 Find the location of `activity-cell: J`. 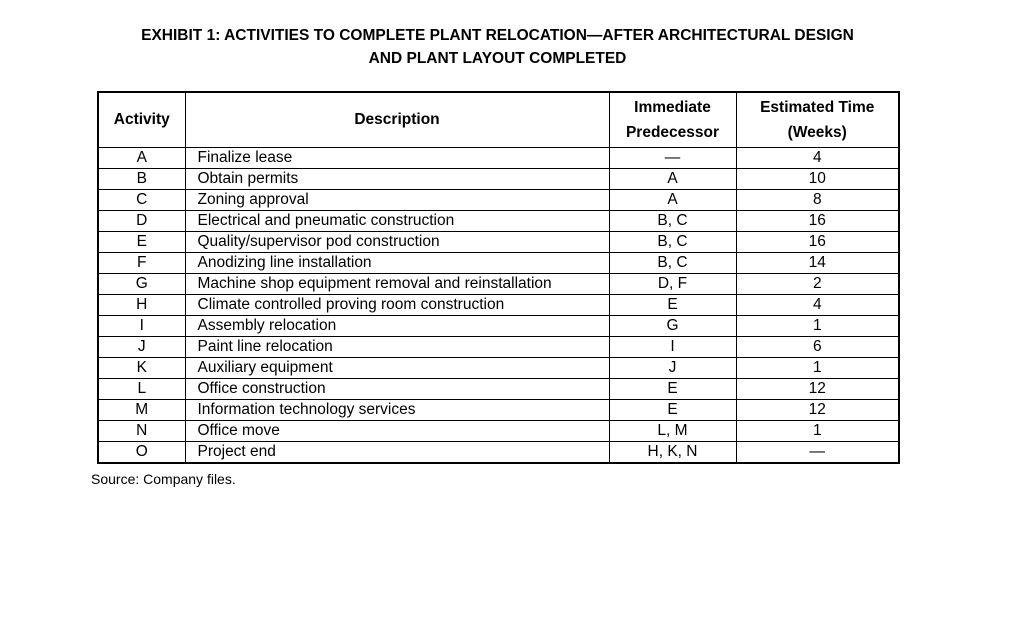

activity-cell: J is located at coordinates (141, 346).